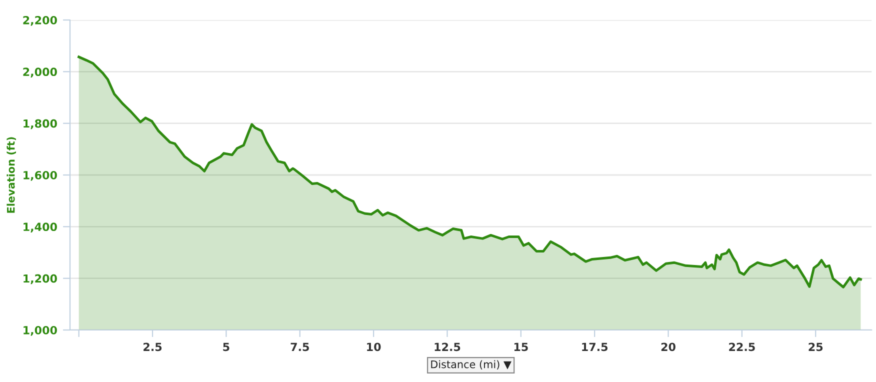 The height and width of the screenshot is (382, 876). Describe the element at coordinates (40, 331) in the screenshot. I see `y-tick-label: 1,000` at that location.